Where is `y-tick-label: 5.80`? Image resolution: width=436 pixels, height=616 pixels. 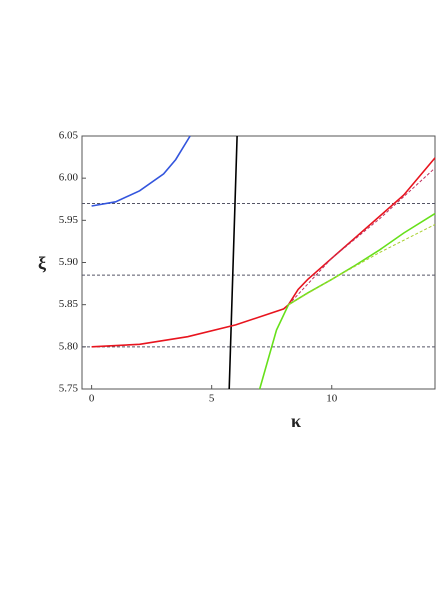 y-tick-label: 5.80 is located at coordinates (69, 346).